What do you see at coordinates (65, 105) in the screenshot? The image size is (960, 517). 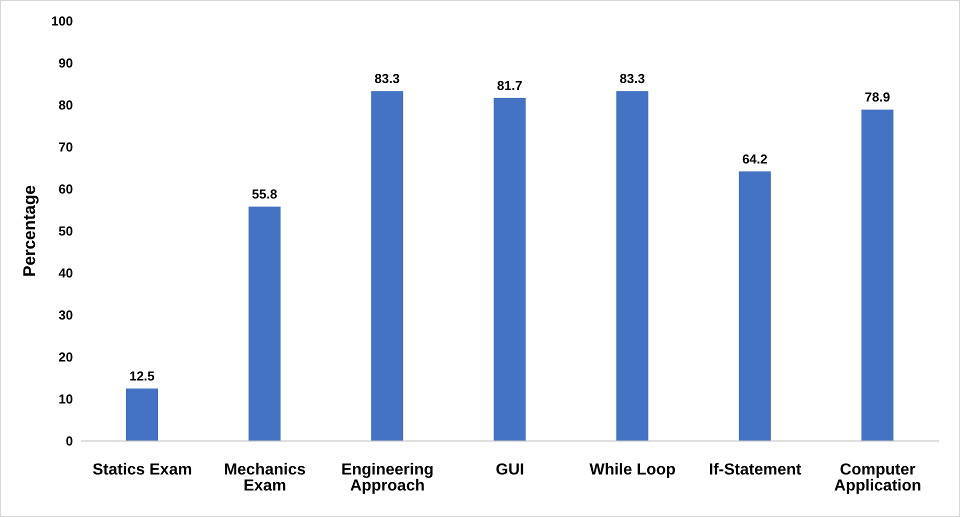 I see `y-tick-label: 80` at bounding box center [65, 105].